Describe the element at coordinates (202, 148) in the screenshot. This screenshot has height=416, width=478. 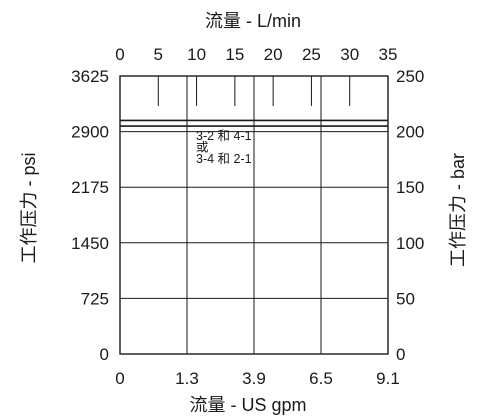
I see `annotation-line: 或` at that location.